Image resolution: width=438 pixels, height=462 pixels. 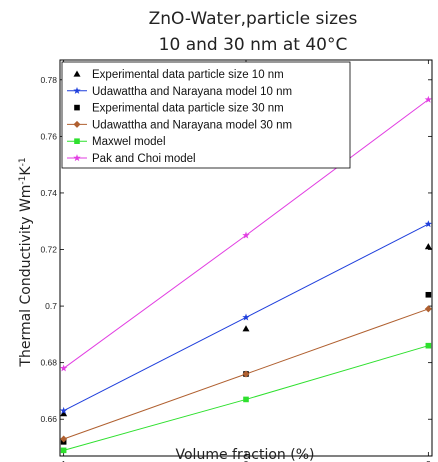 I want to click on y-axis-label-sup2: -1, so click(x=23, y=161).